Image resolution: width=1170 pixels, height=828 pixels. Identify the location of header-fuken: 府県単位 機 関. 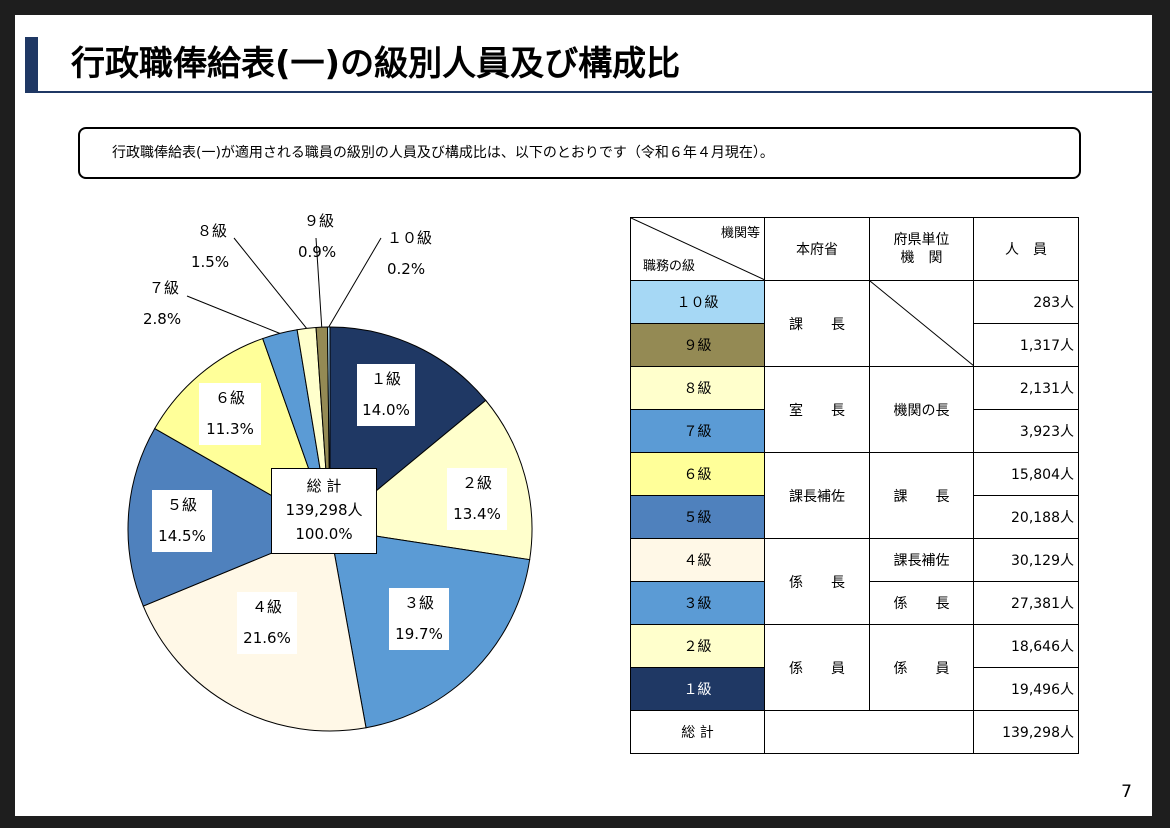
(921, 249).